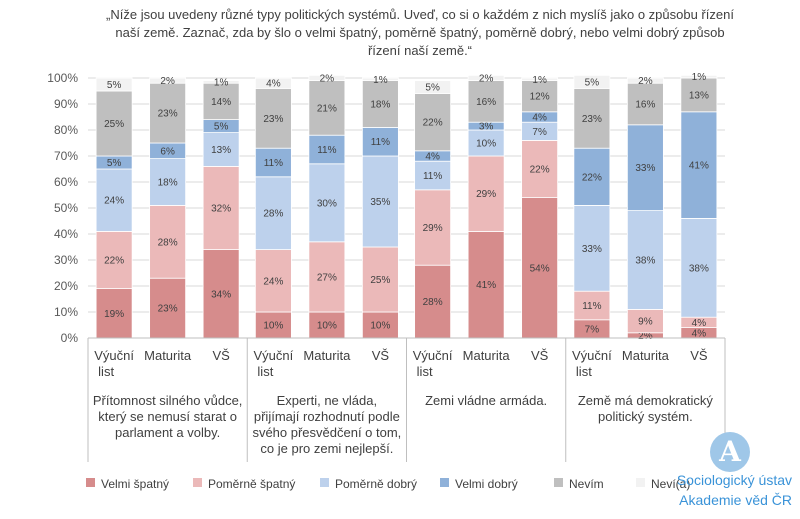 This screenshot has width=800, height=519. I want to click on data-label: 9%, so click(645, 322).